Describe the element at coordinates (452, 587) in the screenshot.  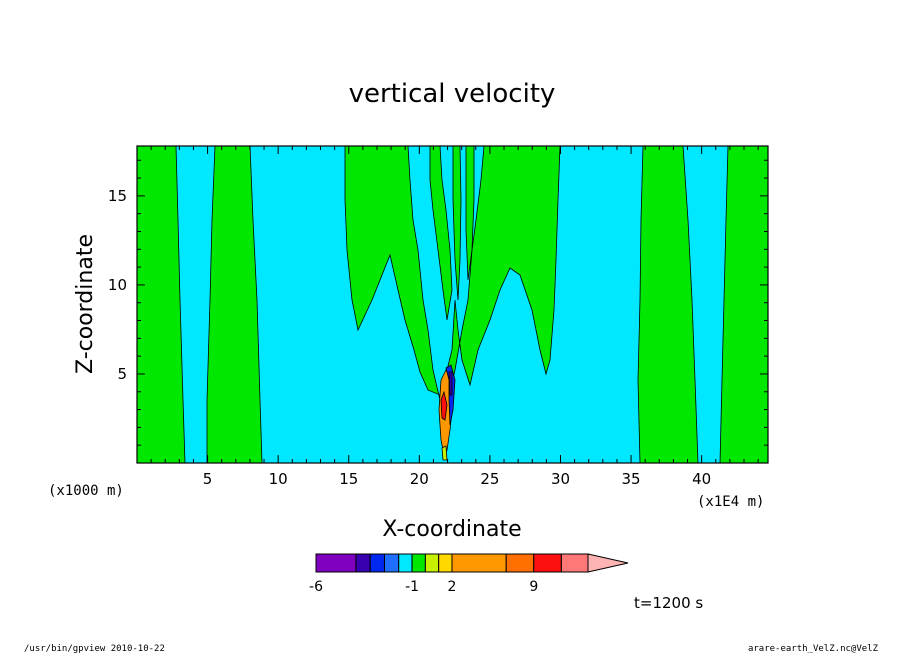
I see `colorbar-tick-label: 2` at that location.